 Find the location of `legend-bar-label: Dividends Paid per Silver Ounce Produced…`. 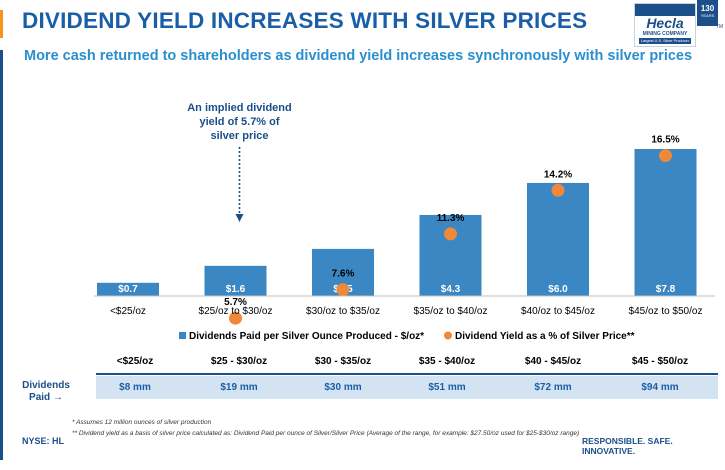

legend-bar-label: Dividends Paid per Silver Ounce Produced… is located at coordinates (306, 336).